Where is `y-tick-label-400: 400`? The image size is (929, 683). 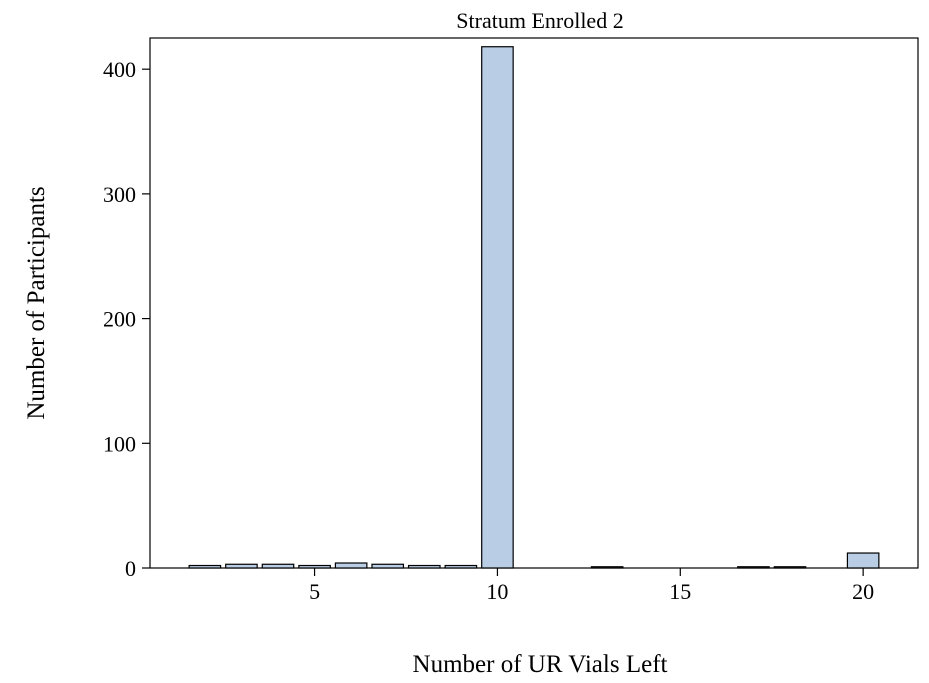 y-tick-label-400: 400 is located at coordinates (119, 69).